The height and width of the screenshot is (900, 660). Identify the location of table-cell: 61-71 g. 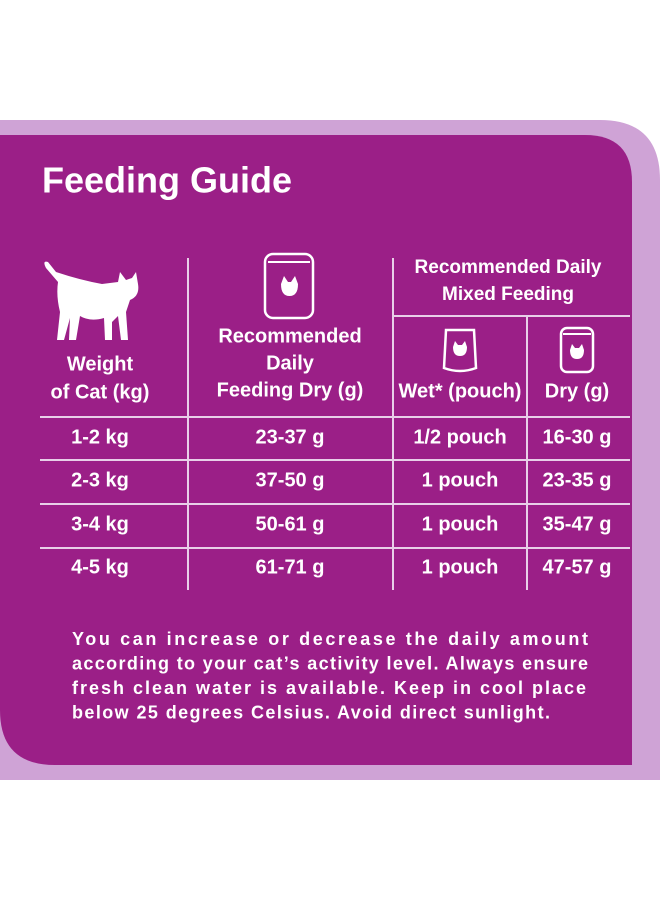
(290, 567).